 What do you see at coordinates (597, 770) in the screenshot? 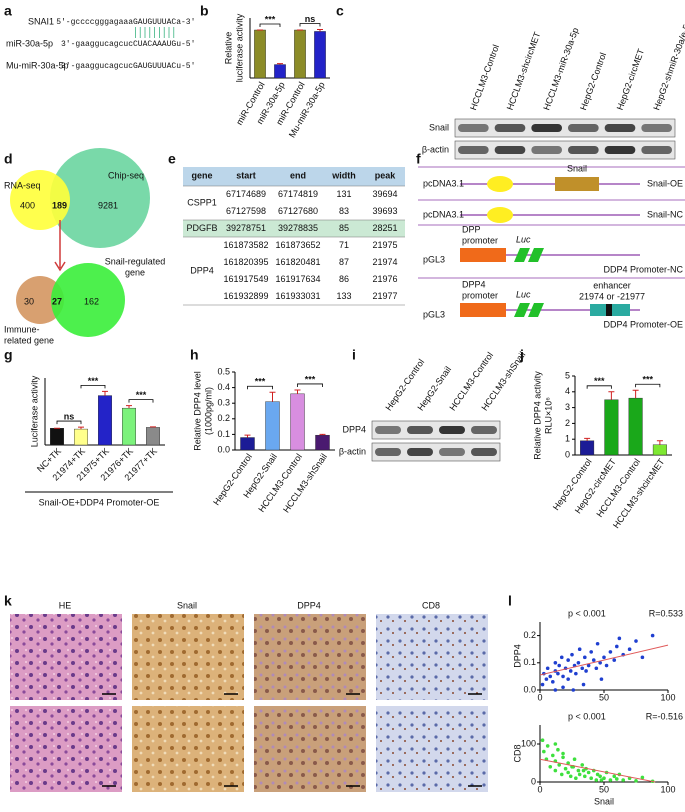
I see `trend-line` at bounding box center [597, 770].